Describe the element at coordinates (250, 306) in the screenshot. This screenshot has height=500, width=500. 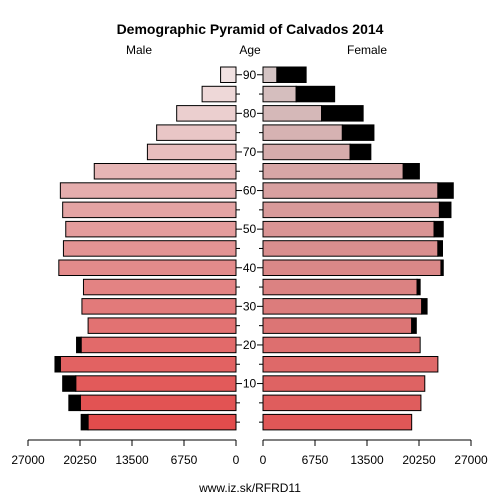
I see `age-tick-label-30: 30` at that location.